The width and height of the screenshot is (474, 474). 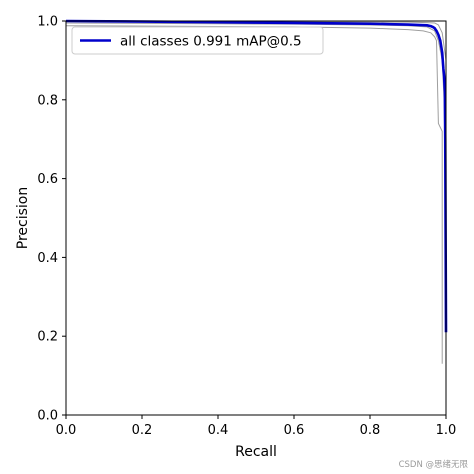 What do you see at coordinates (256, 426) in the screenshot?
I see `x-axis-ticks: 0.0 0.2 0.4 0.6 0.8 1.0` at bounding box center [256, 426].